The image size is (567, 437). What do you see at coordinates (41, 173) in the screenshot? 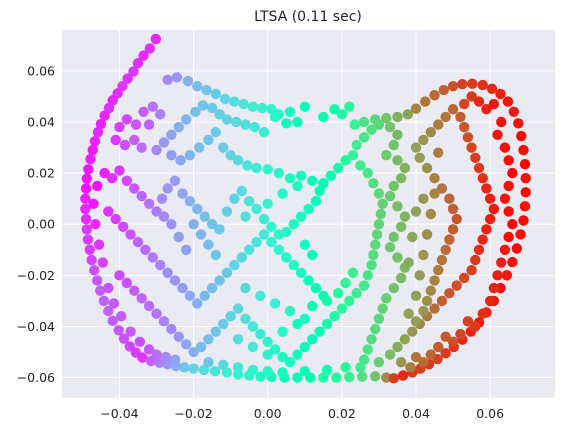
I see `y-tick-label: 0.02` at bounding box center [41, 173].